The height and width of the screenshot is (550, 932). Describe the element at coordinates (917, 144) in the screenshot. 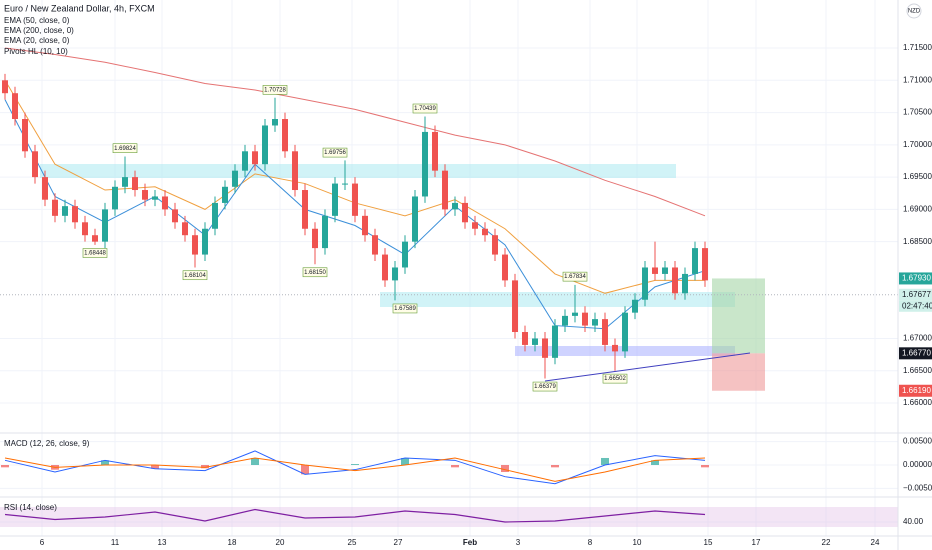

I see `y-tick-label: 1.70000` at that location.